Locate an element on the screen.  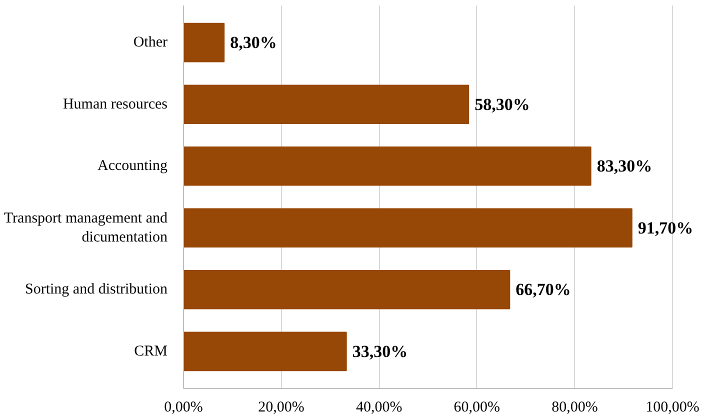
x-tick-label: 0,00% is located at coordinates (183, 408).